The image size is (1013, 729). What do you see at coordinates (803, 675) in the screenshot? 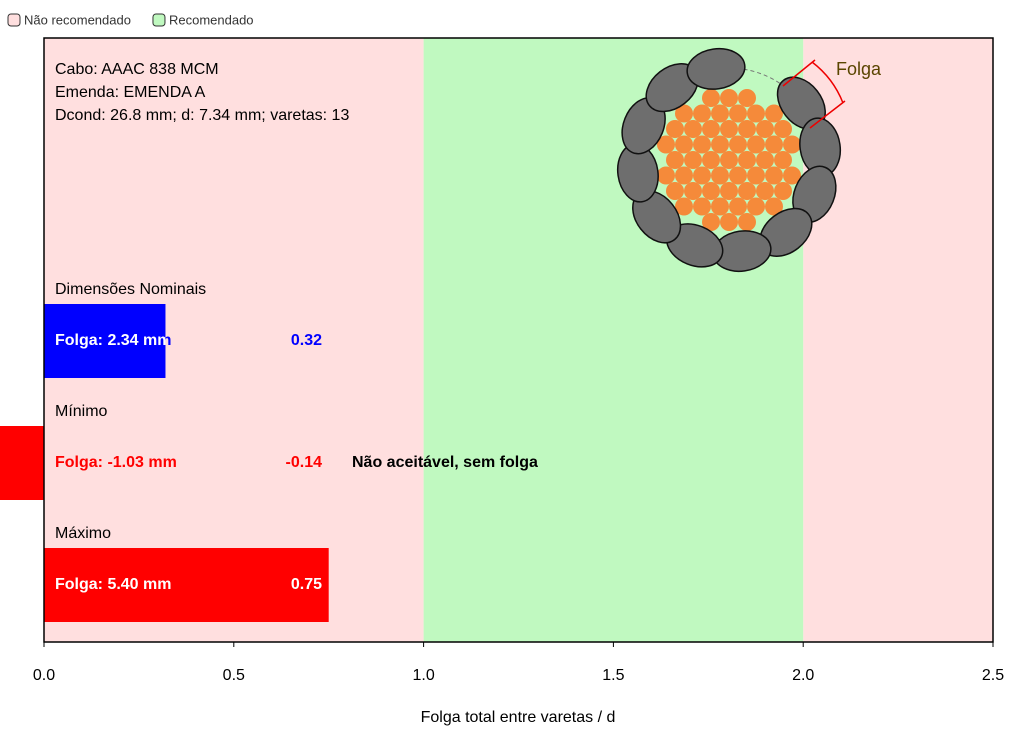
I see `x-tick-label: 2.0` at bounding box center [803, 675].